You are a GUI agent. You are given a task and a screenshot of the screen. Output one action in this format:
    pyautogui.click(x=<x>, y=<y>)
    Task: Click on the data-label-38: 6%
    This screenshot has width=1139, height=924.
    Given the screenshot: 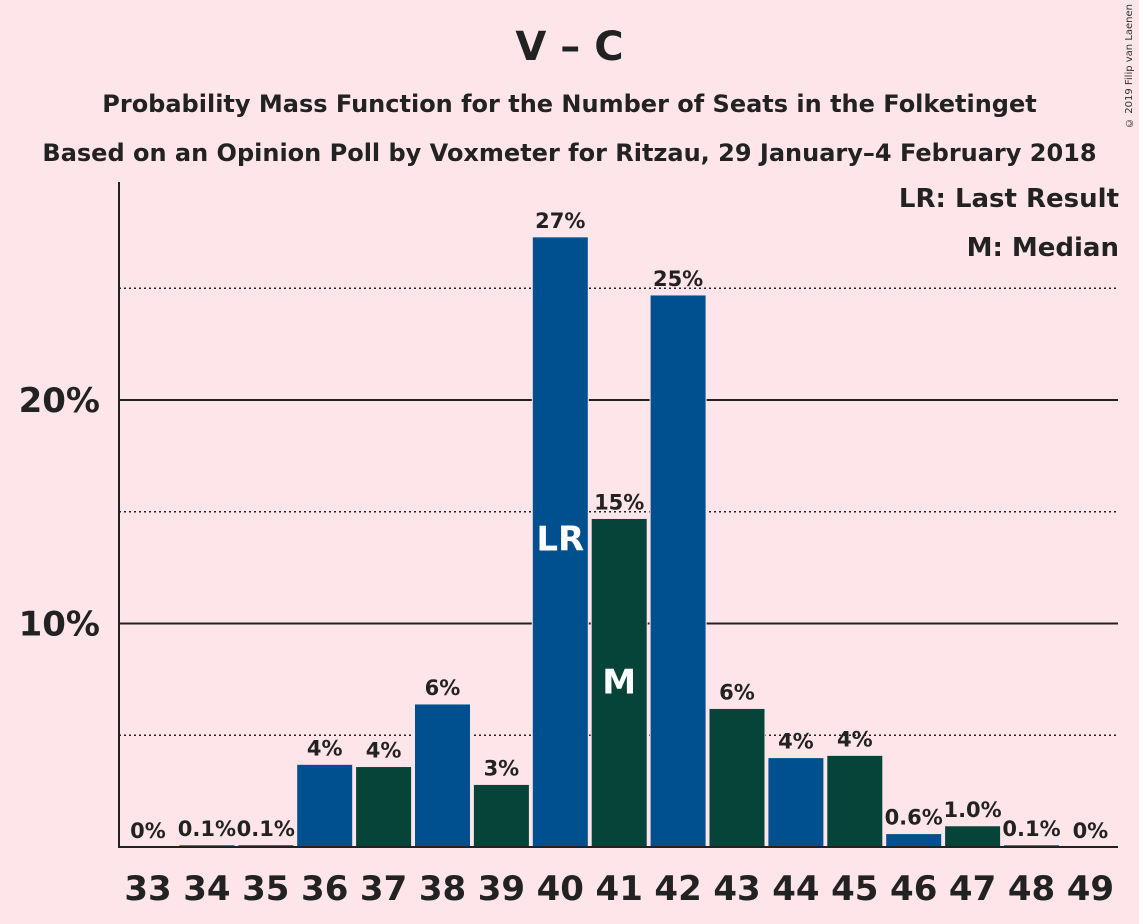 What is the action you would take?
    pyautogui.click(x=443, y=688)
    